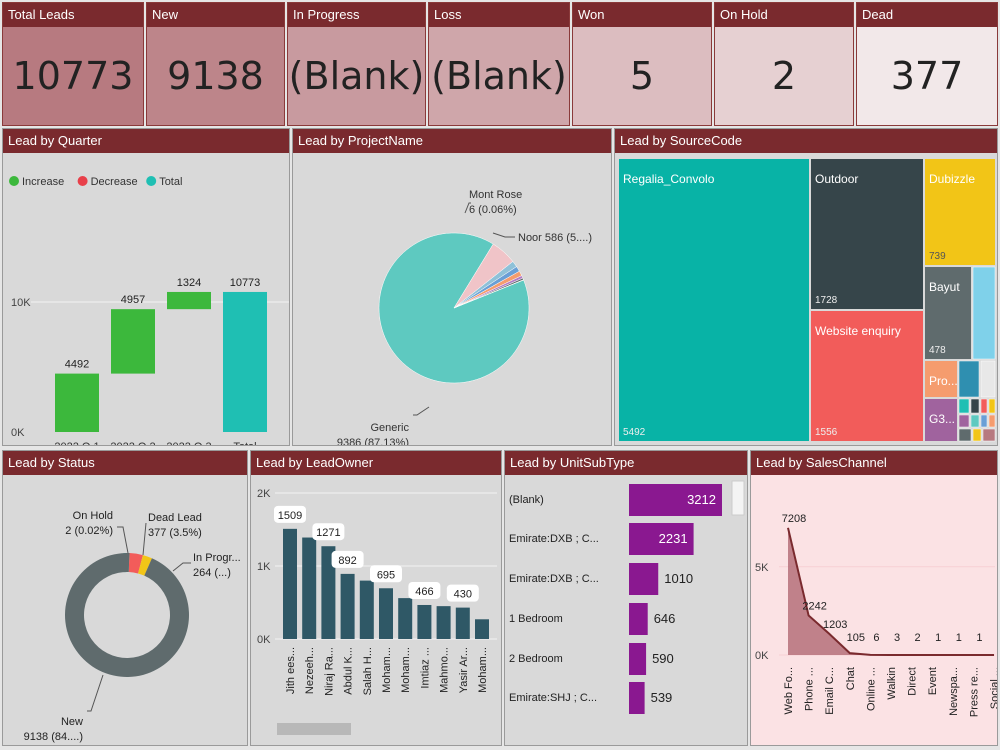 The image size is (1000, 750). I want to click on tile-value: 739, so click(937, 256).